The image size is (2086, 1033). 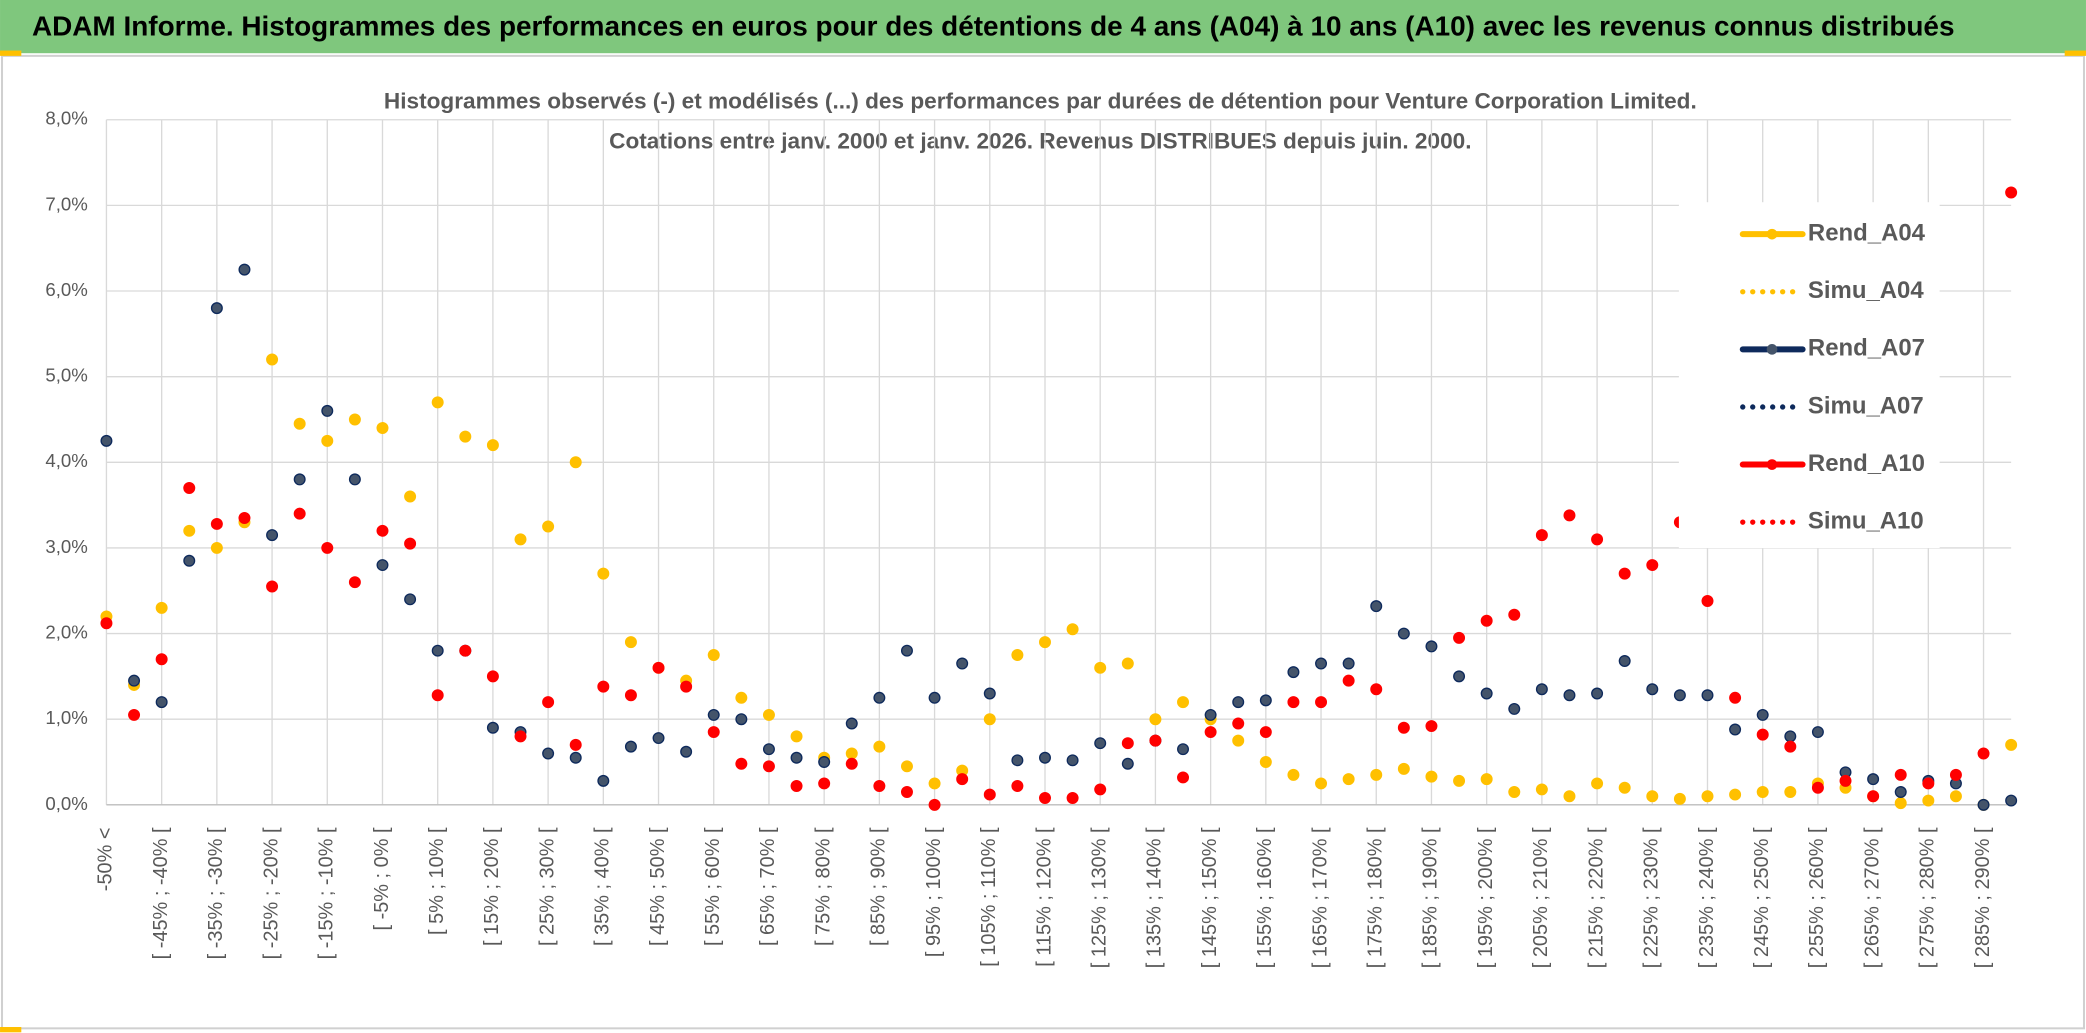 What do you see at coordinates (271, 893) in the screenshot?
I see `x-tick-label: [ -25% ; -20% [` at bounding box center [271, 893].